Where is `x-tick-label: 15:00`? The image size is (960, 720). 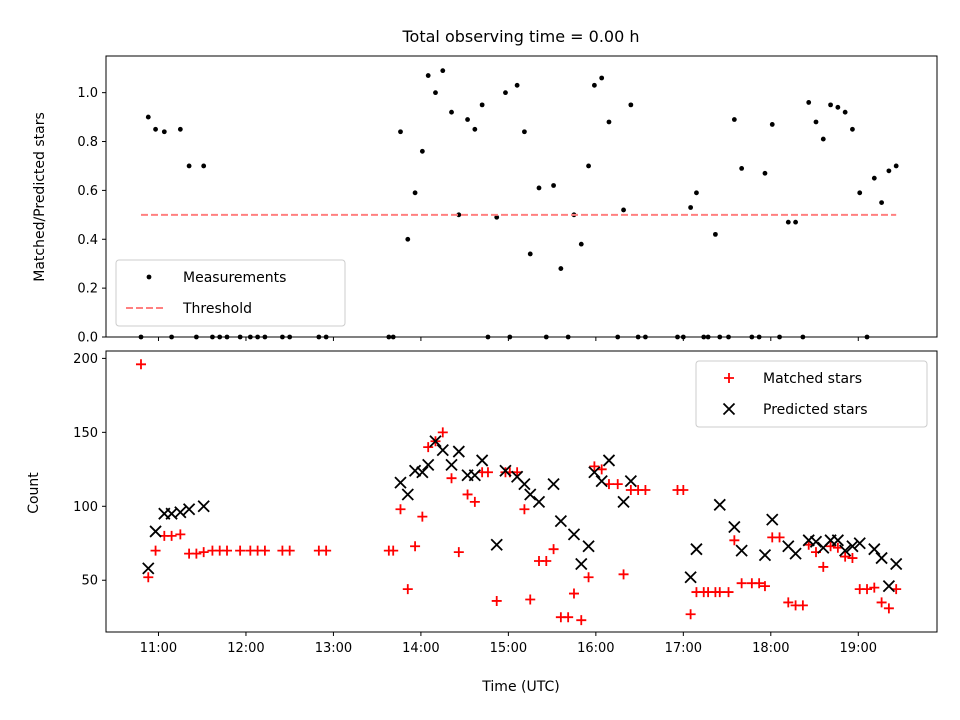 x-tick-label: 15:00 is located at coordinates (508, 648).